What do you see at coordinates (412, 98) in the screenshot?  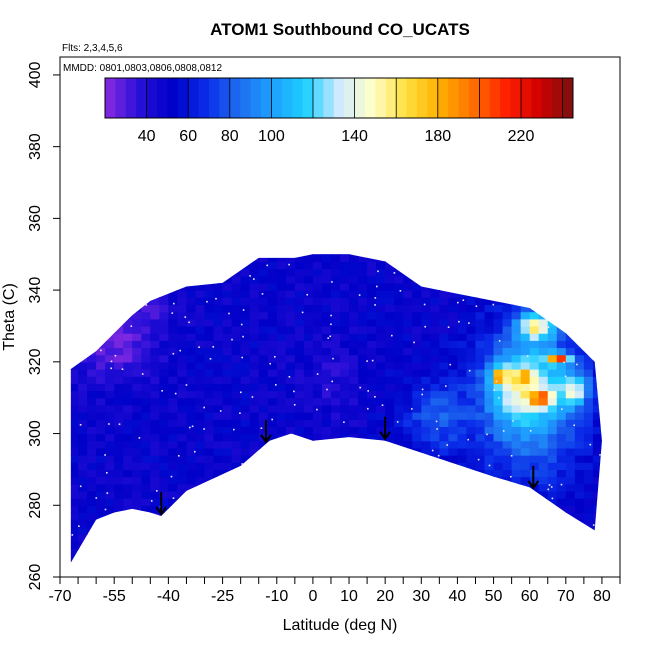 I see `colorbar-swatch` at bounding box center [412, 98].